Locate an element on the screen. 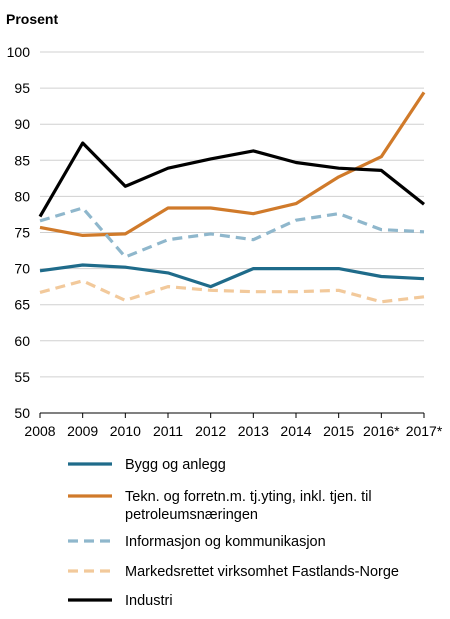  series-line-bygg-og-anlegg is located at coordinates (232, 276).